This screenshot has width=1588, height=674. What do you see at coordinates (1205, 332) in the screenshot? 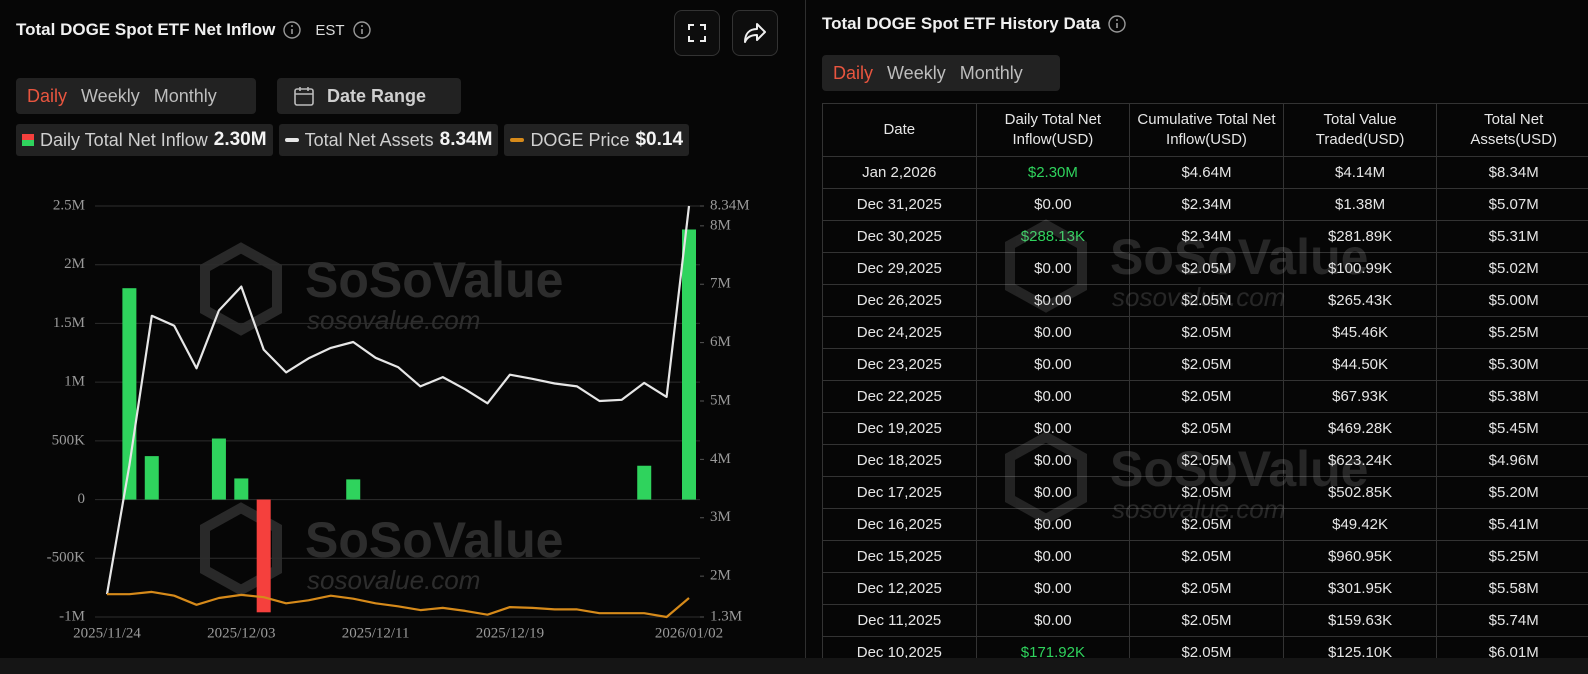
I see `table-row: Dec 24,2025 $0.00 $2.05M $45.46K $5.25M` at bounding box center [1205, 332].